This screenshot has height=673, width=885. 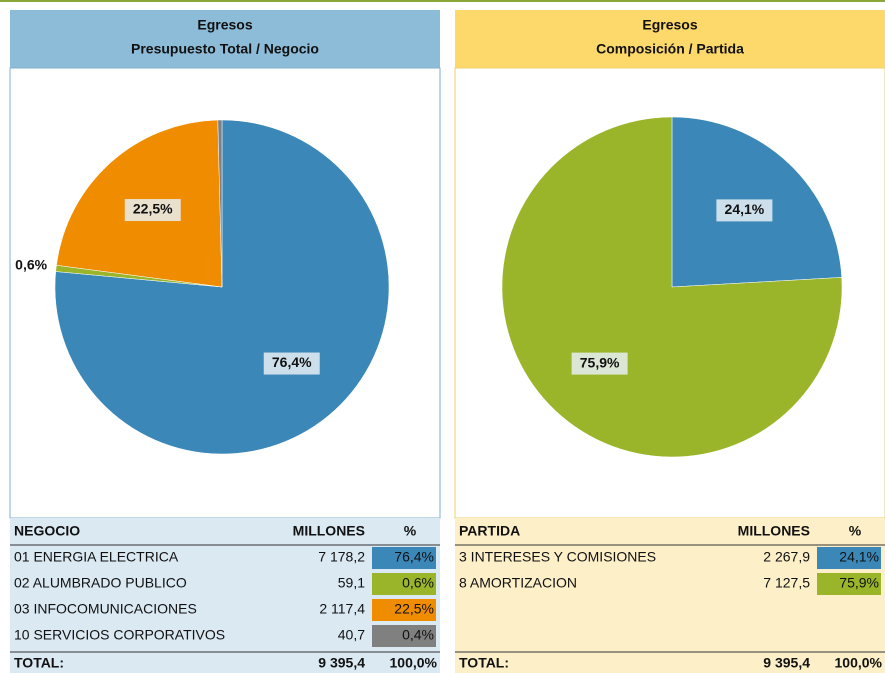 I want to click on slice-label: 75,9%, so click(x=600, y=362).